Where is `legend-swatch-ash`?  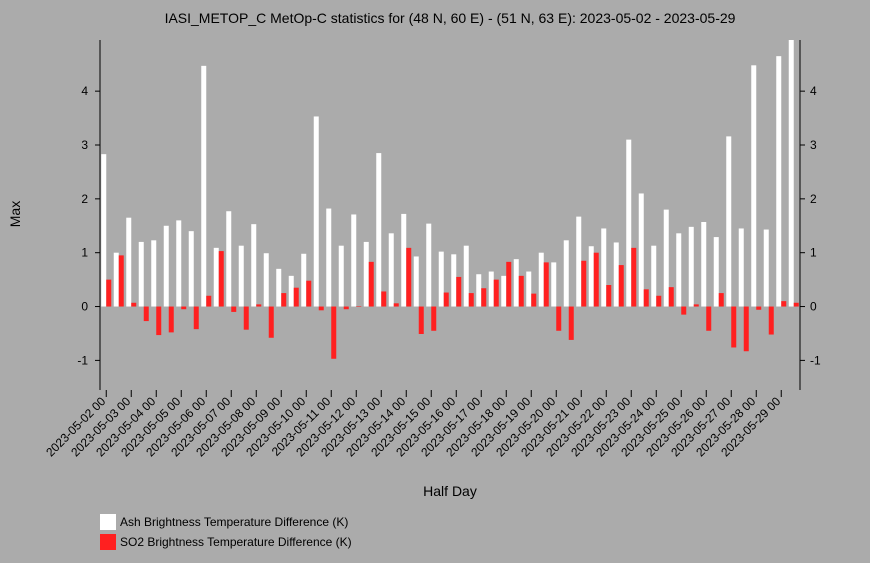
legend-swatch-ash is located at coordinates (108, 522).